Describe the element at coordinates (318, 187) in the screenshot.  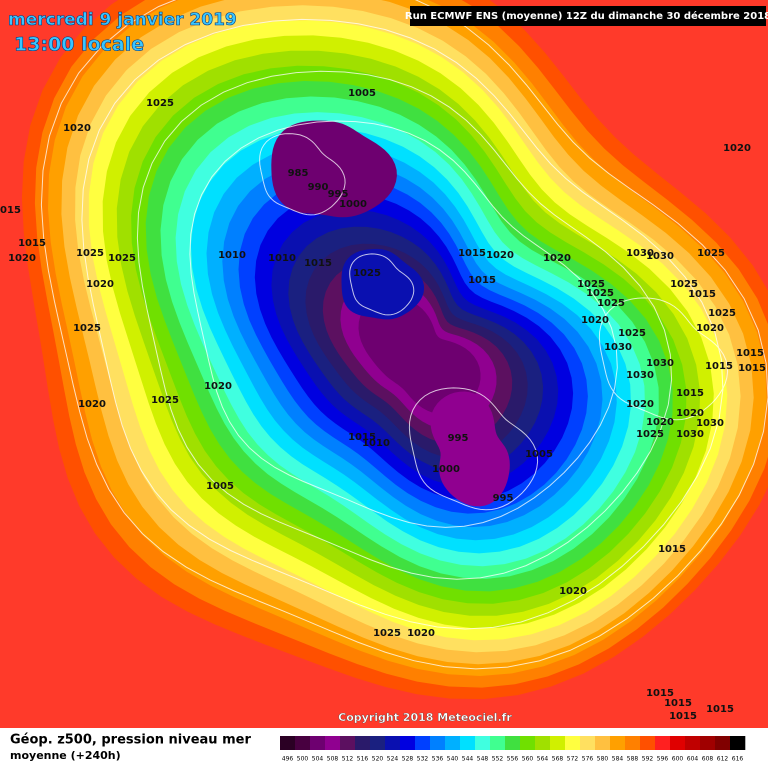
I see `isobar-label: 990` at that location.